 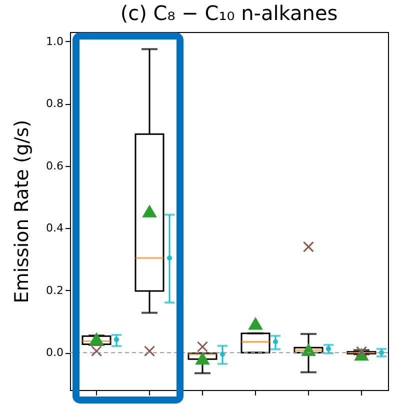 I want to click on chart-title: (c) C₈ − C₁₀ n-alkanes, so click(x=229, y=13).